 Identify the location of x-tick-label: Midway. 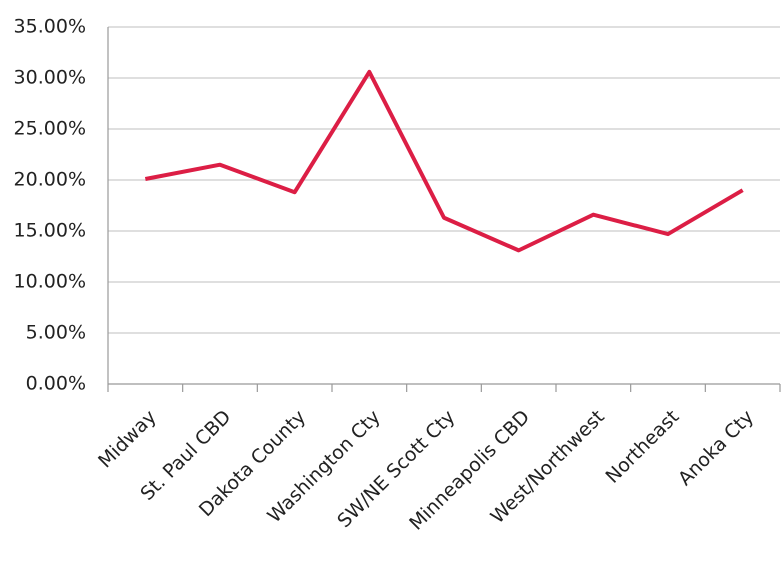
(127, 439).